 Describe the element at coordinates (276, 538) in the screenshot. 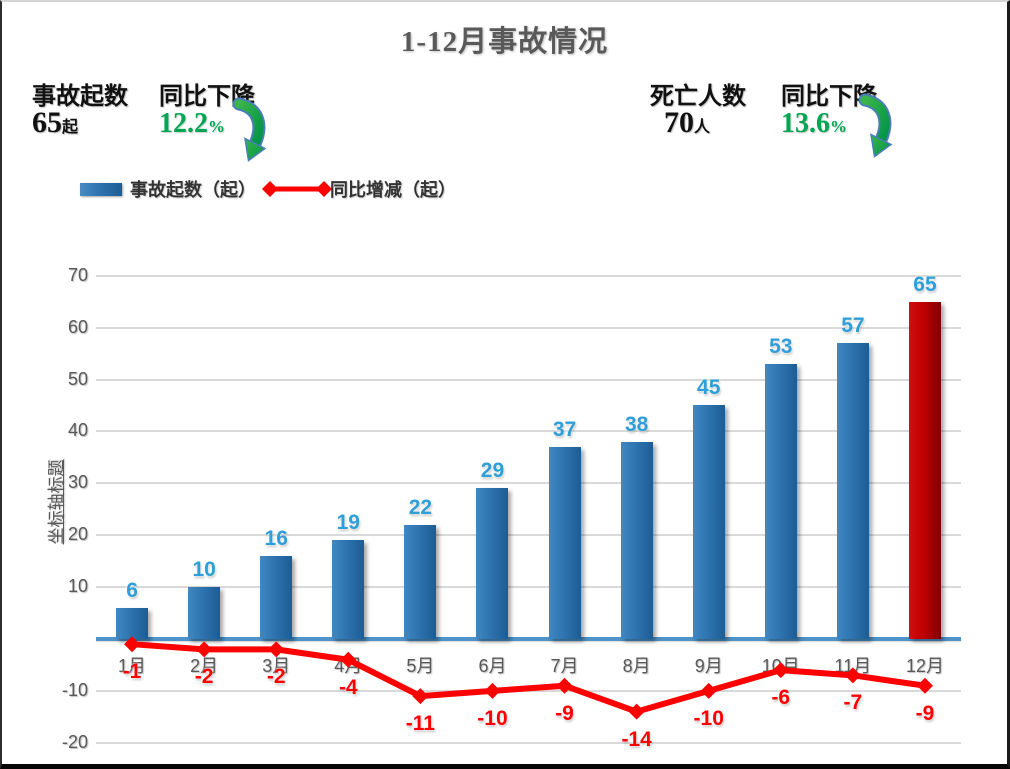

I see `bar-value-label: 16` at that location.